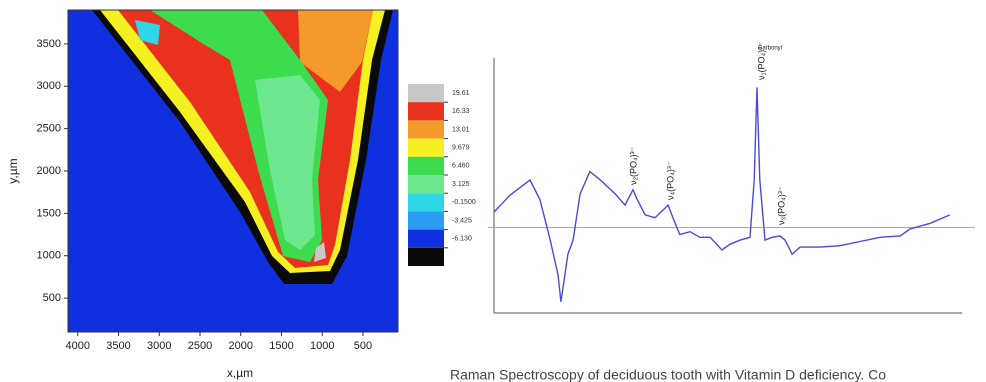 This screenshot has width=986, height=382. Describe the element at coordinates (633, 165) in the screenshot. I see `annotation: ν₂(PO₄)³⁻` at that location.